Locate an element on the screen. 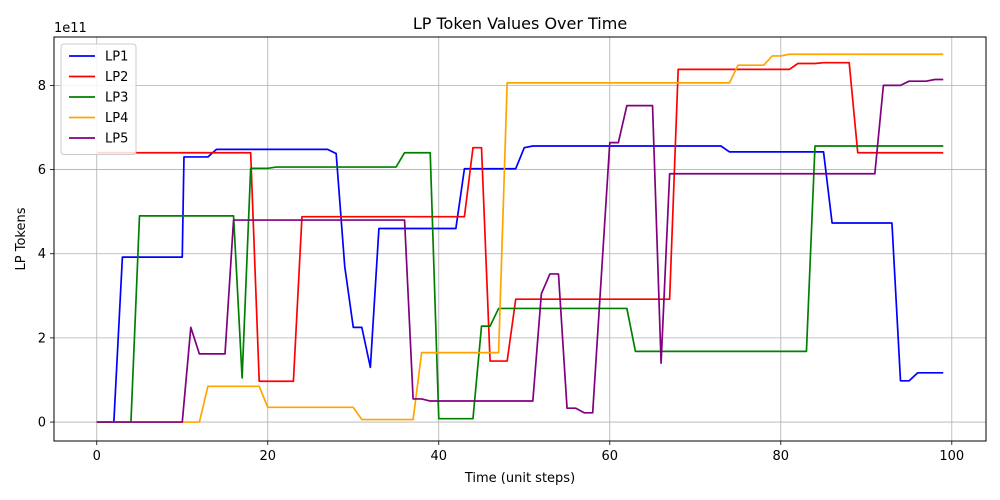 The height and width of the screenshot is (500, 1000). legend-label: LP5 is located at coordinates (116, 139).